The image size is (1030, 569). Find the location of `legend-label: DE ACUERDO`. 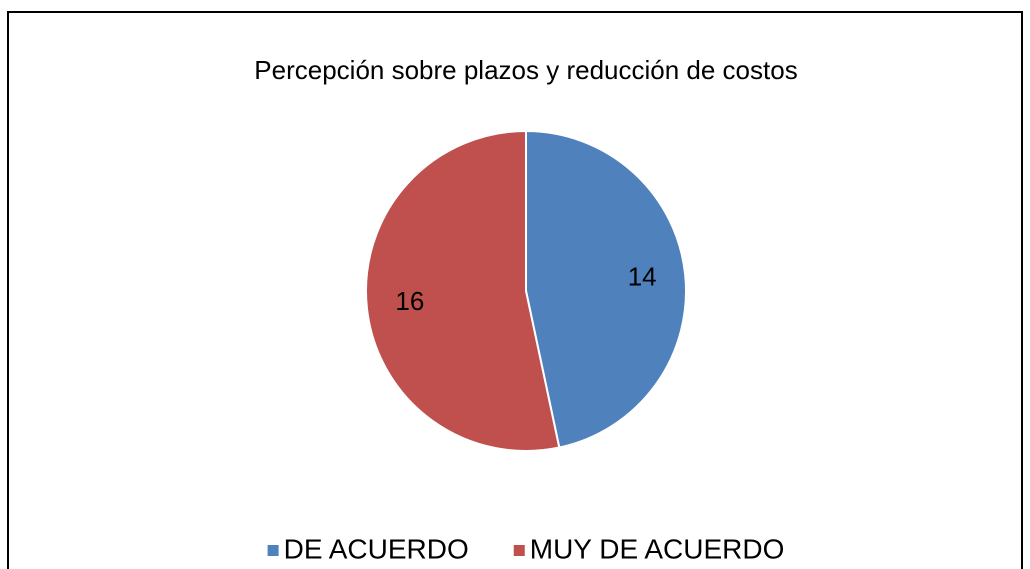

legend-label: DE ACUERDO is located at coordinates (376, 548).